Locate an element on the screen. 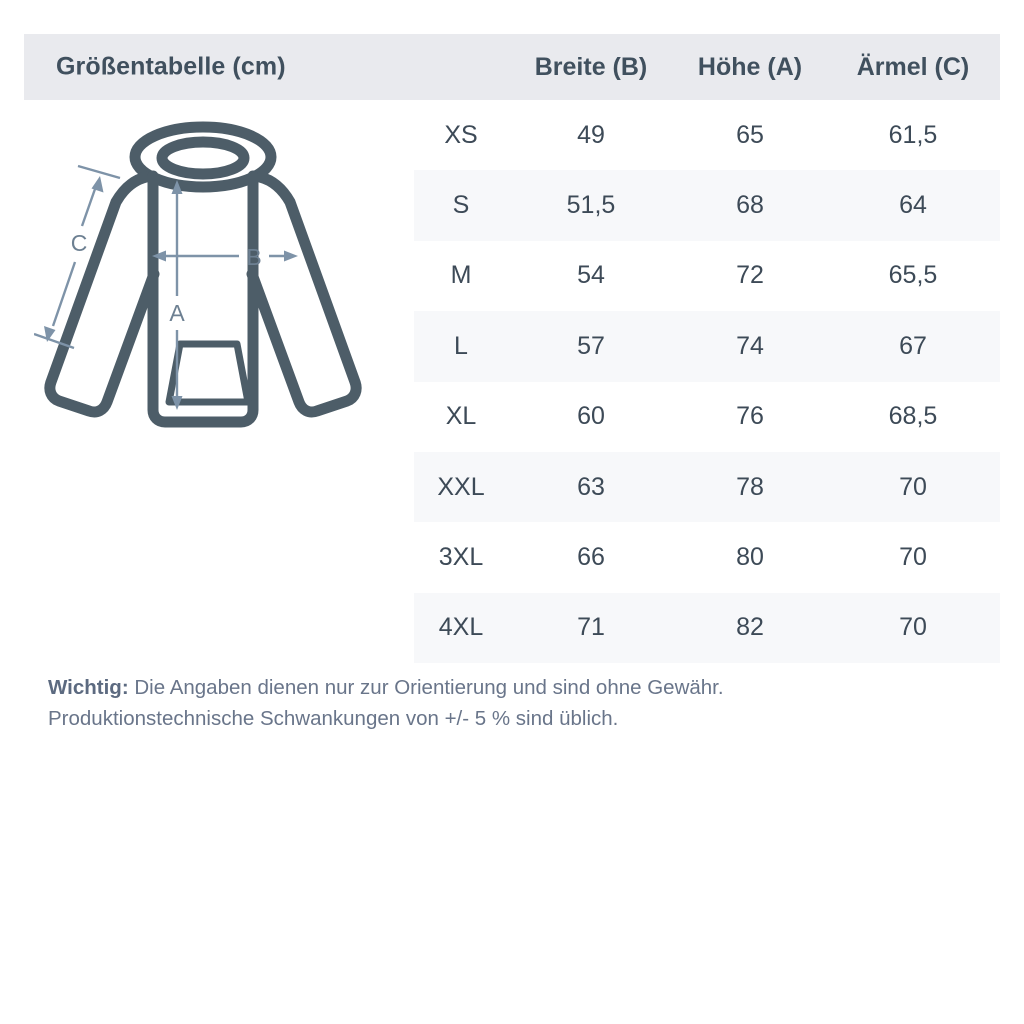 This screenshot has width=1024, height=1024. cell-hoehe: 76 is located at coordinates (750, 416).